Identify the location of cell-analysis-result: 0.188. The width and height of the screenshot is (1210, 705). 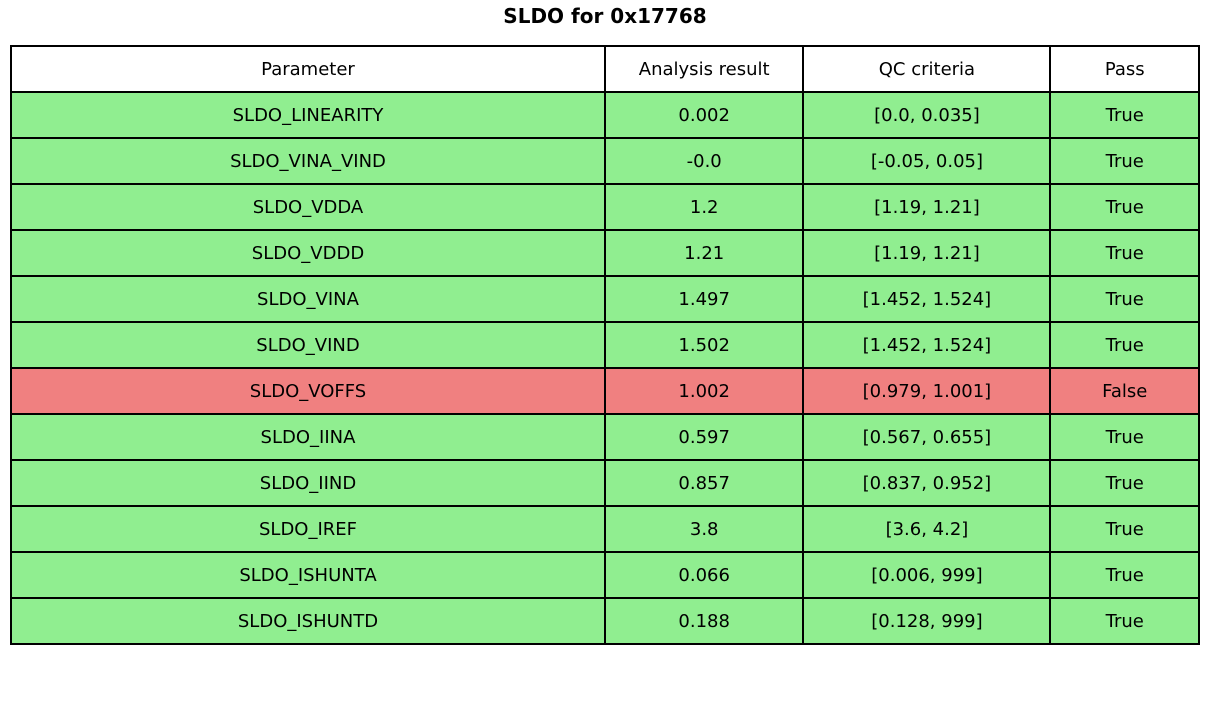
(704, 621).